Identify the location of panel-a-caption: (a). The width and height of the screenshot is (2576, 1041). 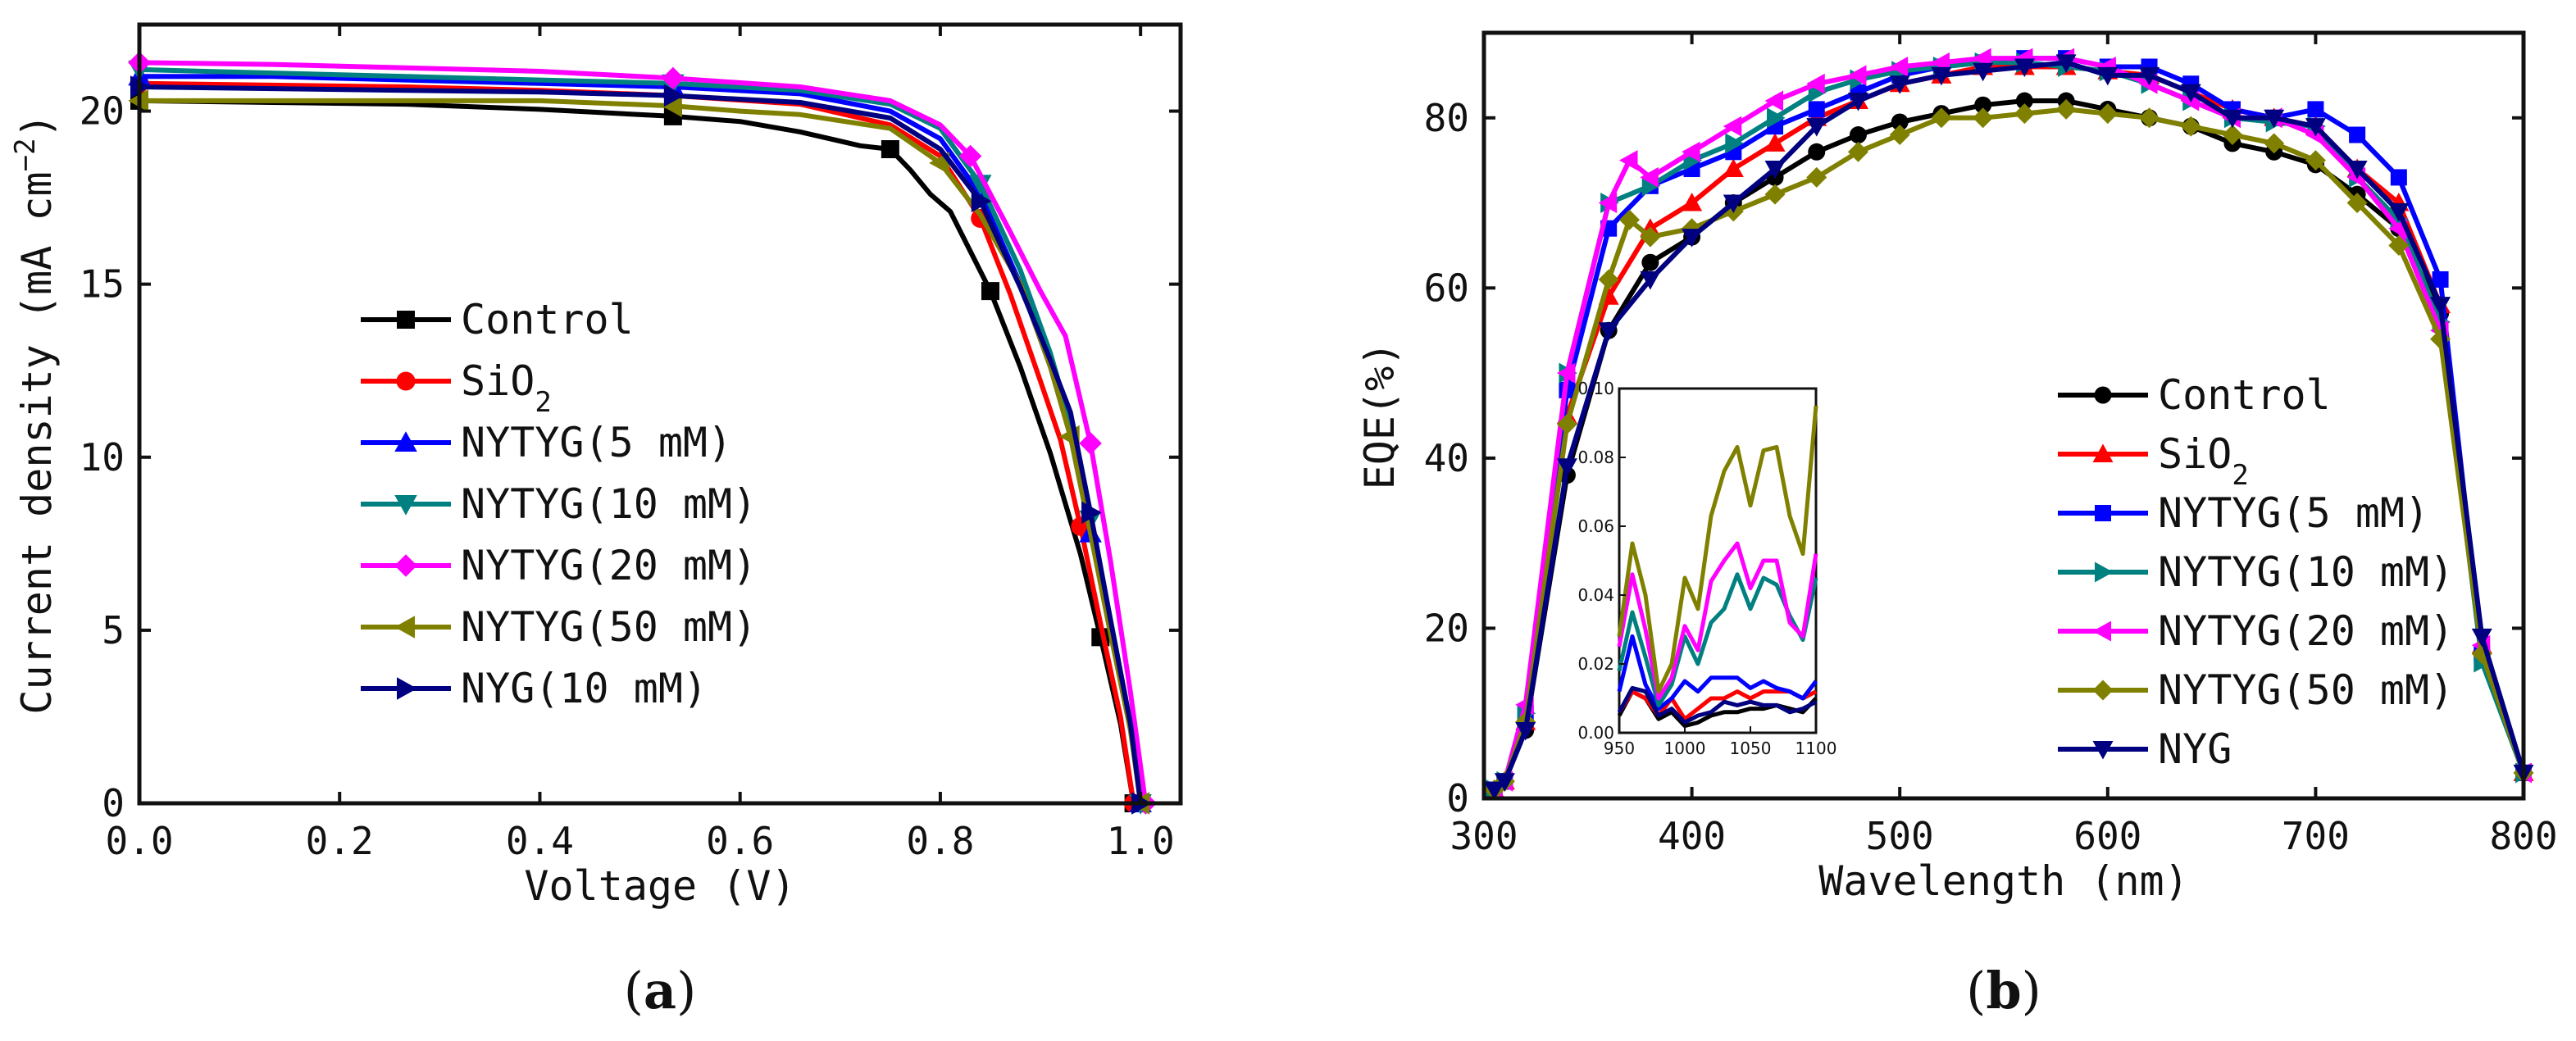
(661, 991).